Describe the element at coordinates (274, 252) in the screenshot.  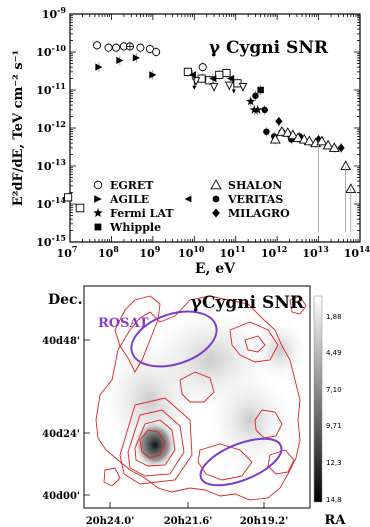
I see `tick-label: 10¹²` at that location.